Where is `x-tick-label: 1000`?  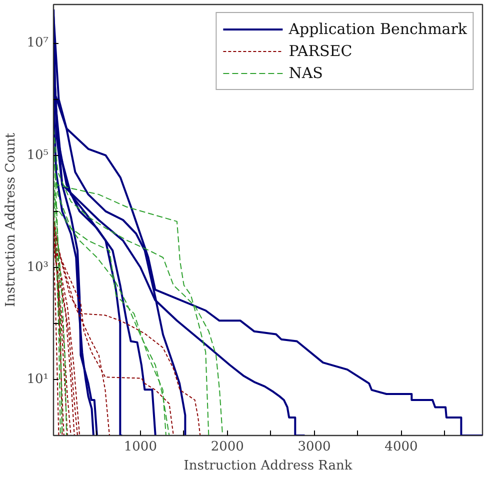
x-tick-label: 1000 is located at coordinates (140, 447).